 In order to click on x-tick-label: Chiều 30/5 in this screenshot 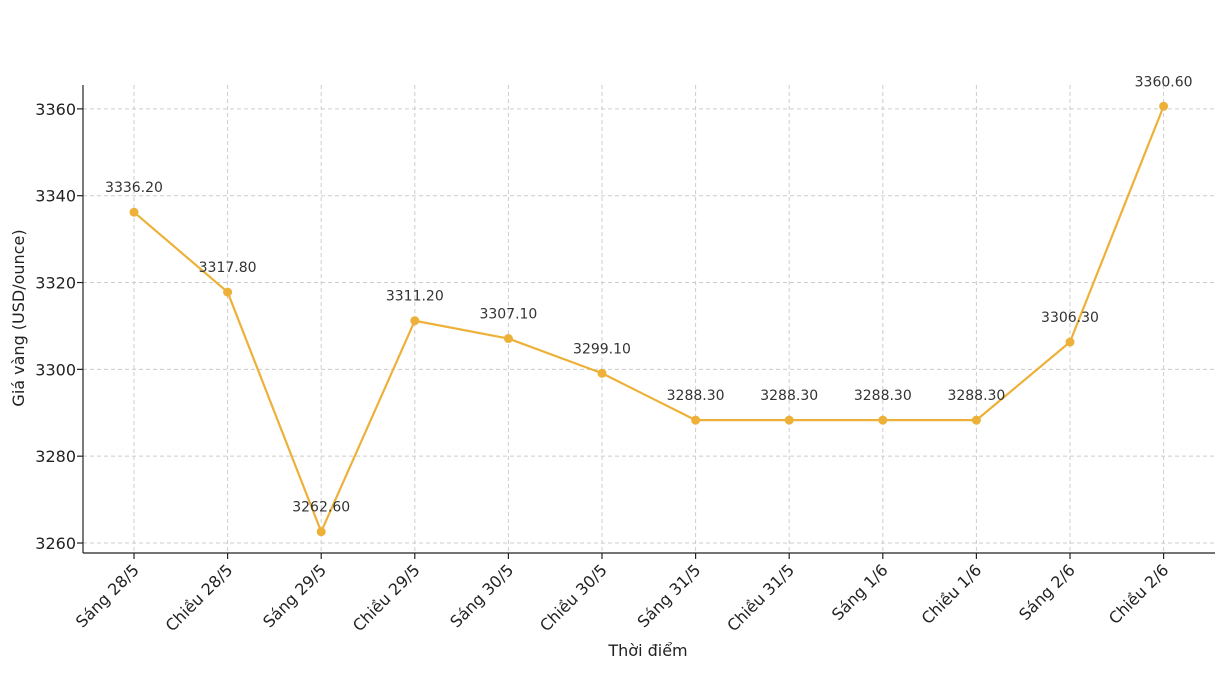, I will do `click(573, 597)`.